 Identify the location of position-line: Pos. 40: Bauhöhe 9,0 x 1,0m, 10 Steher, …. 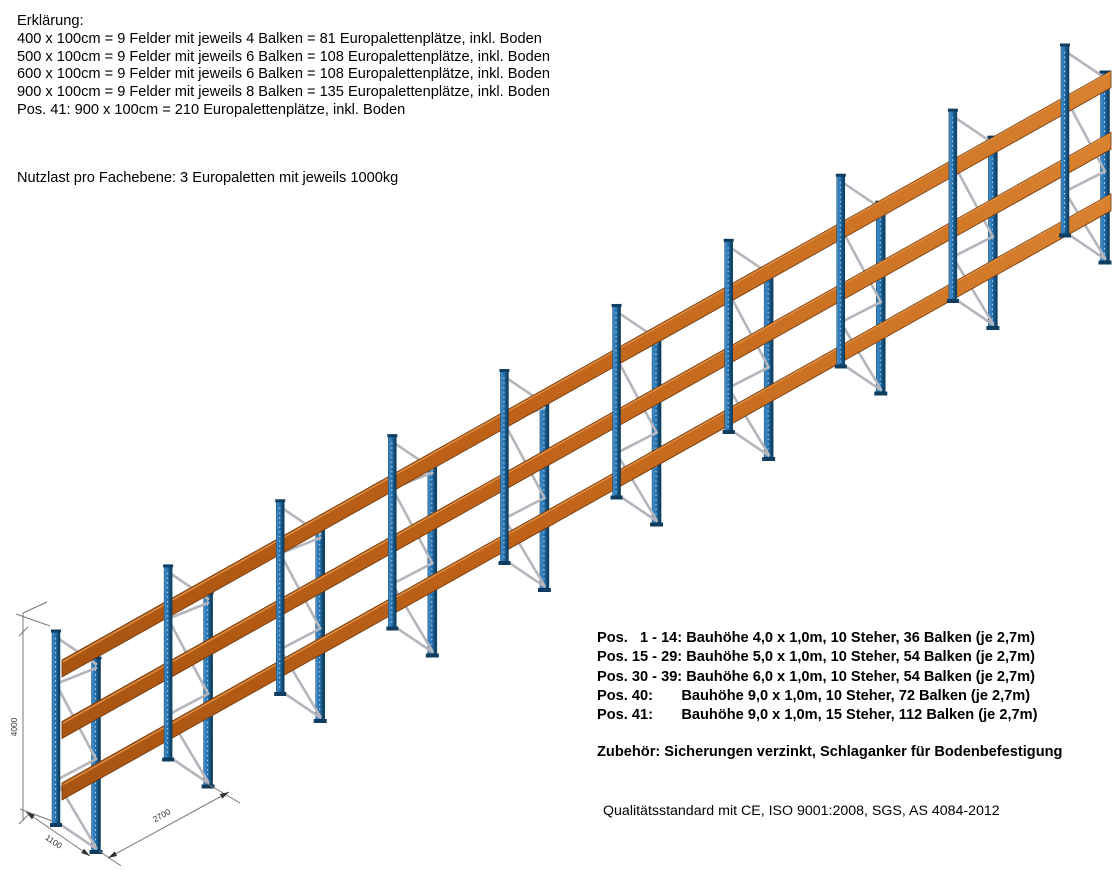
(814, 695).